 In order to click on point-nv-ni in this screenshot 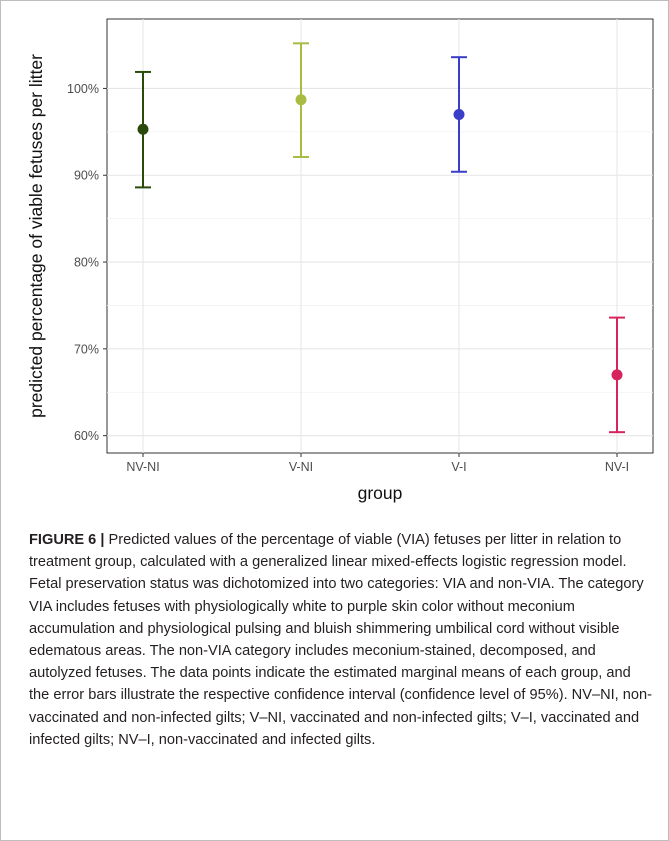, I will do `click(143, 129)`.